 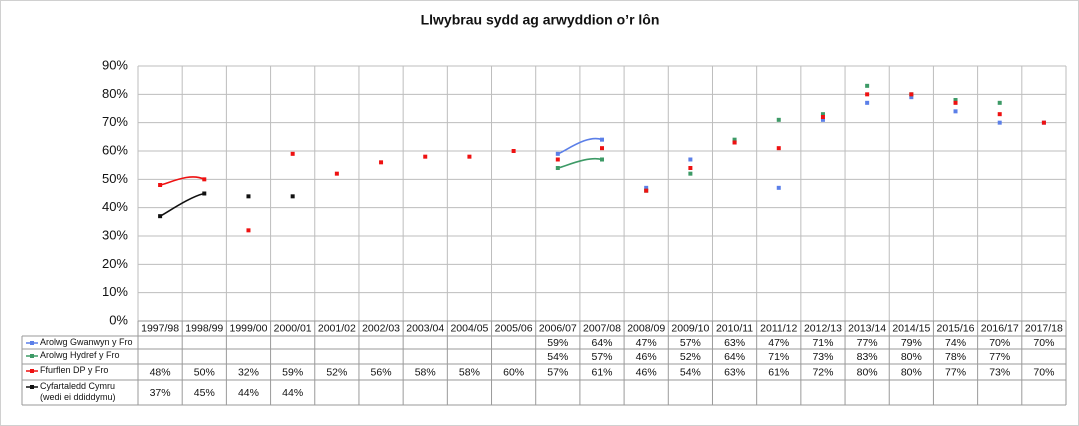 I want to click on legend-label-box: Ffurflen DP y Fro, so click(x=74, y=370).